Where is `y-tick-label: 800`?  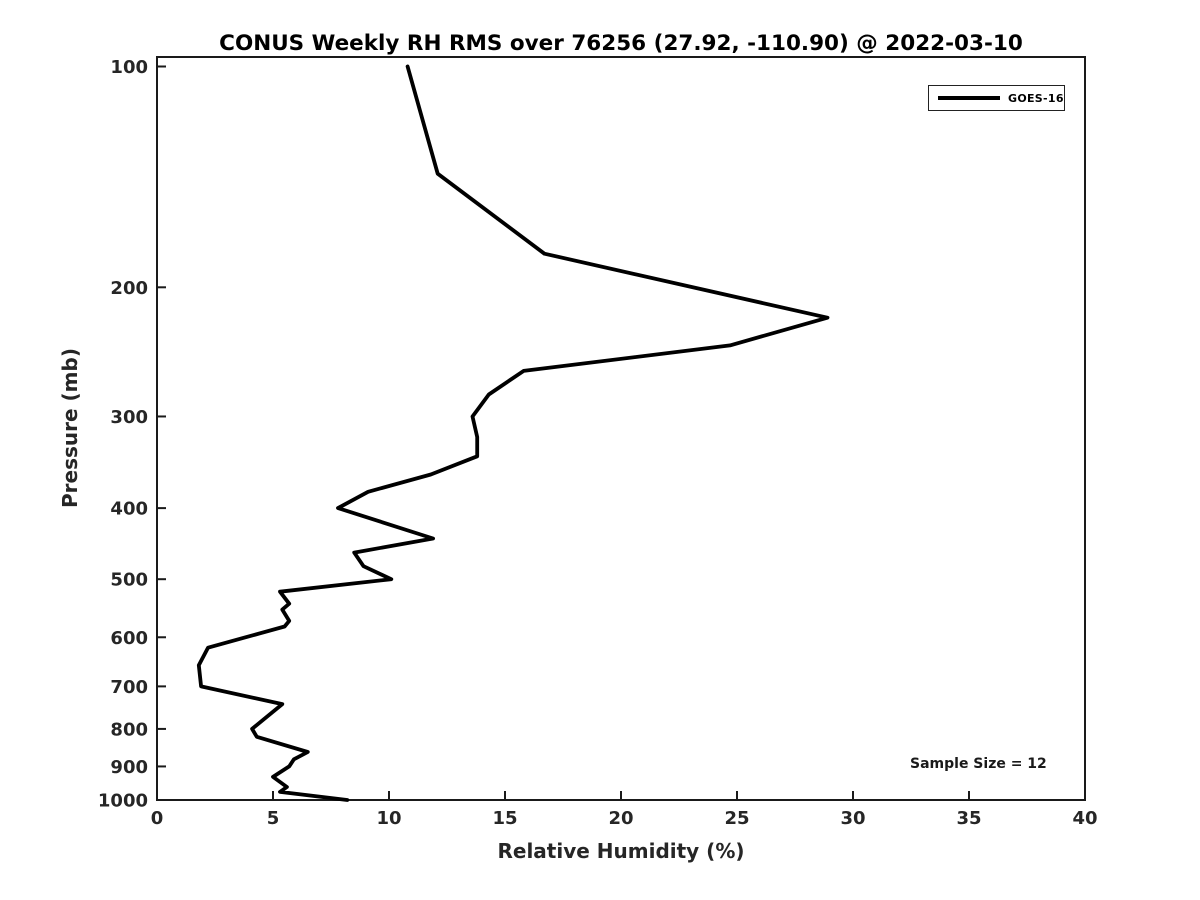 y-tick-label: 800 is located at coordinates (129, 729).